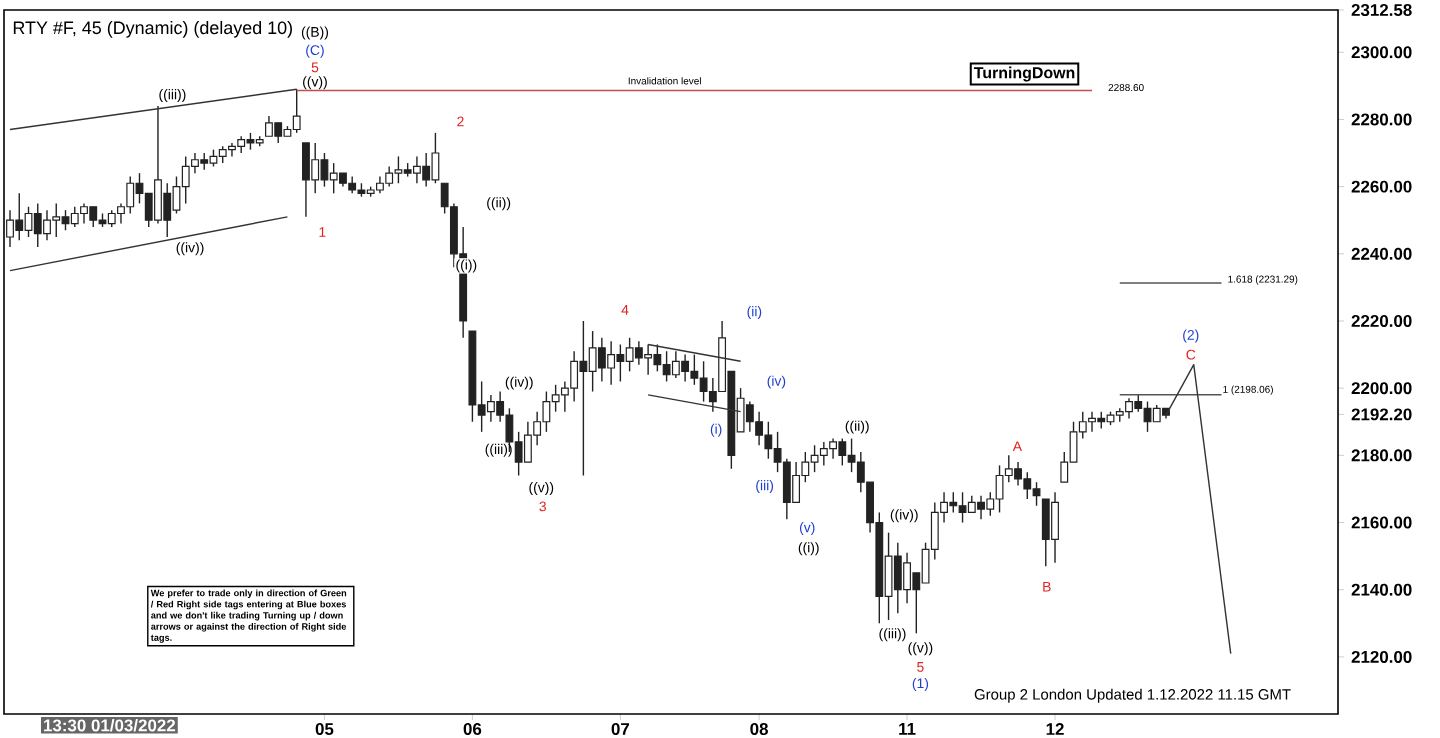 This screenshot has width=1440, height=738. What do you see at coordinates (1381, 119) in the screenshot?
I see `y-tick-label: 2280.00` at bounding box center [1381, 119].